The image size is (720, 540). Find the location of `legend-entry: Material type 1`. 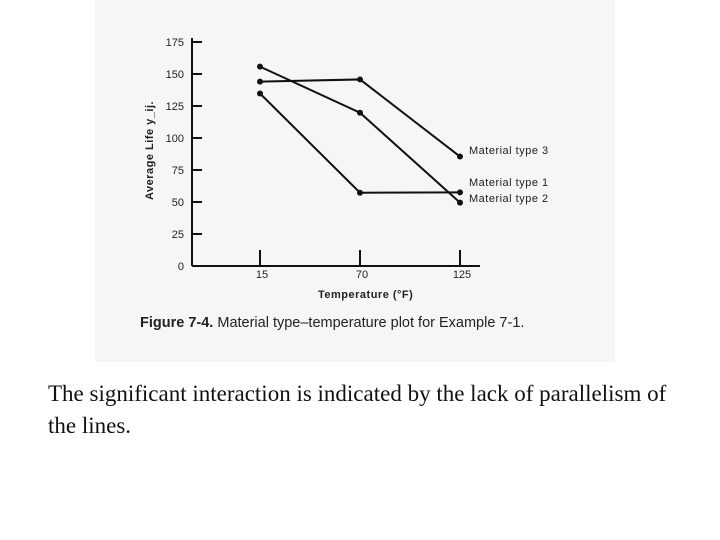

legend-entry: Material type 1 is located at coordinates (509, 183).